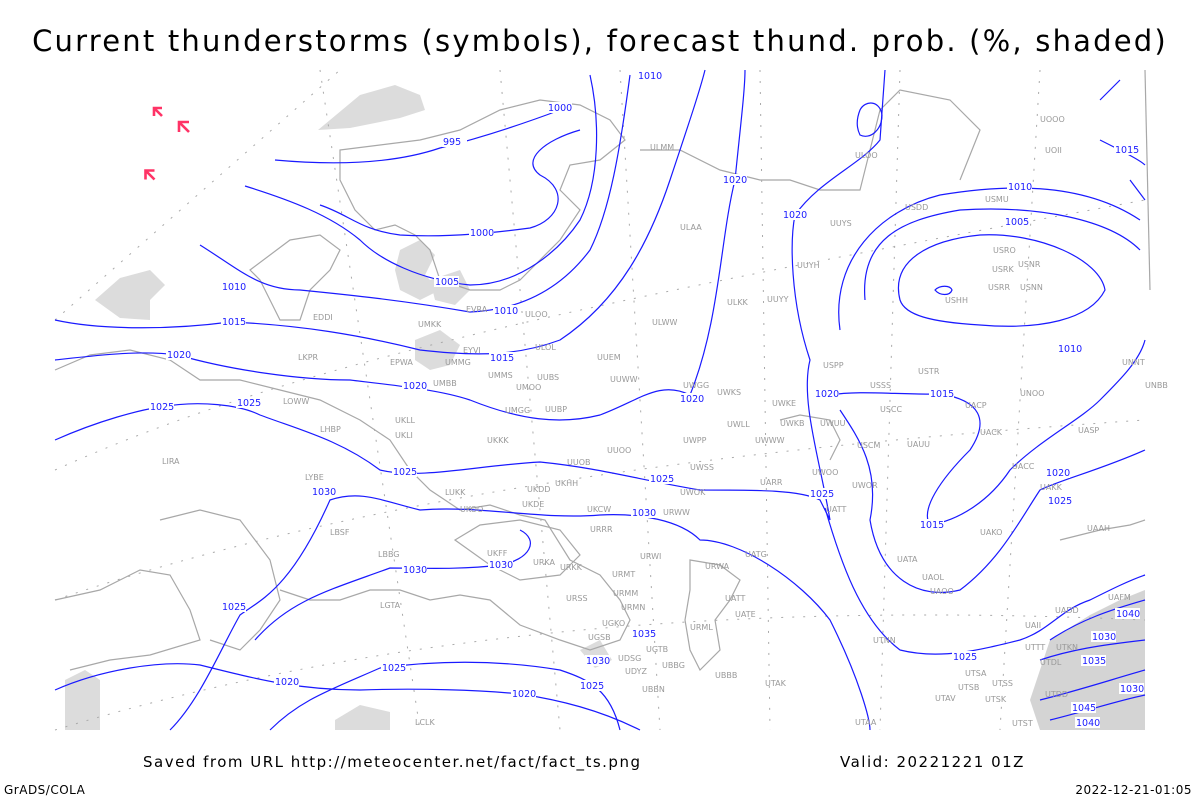 The width and height of the screenshot is (1200, 800). I want to click on station-label: ULOL, so click(545, 347).